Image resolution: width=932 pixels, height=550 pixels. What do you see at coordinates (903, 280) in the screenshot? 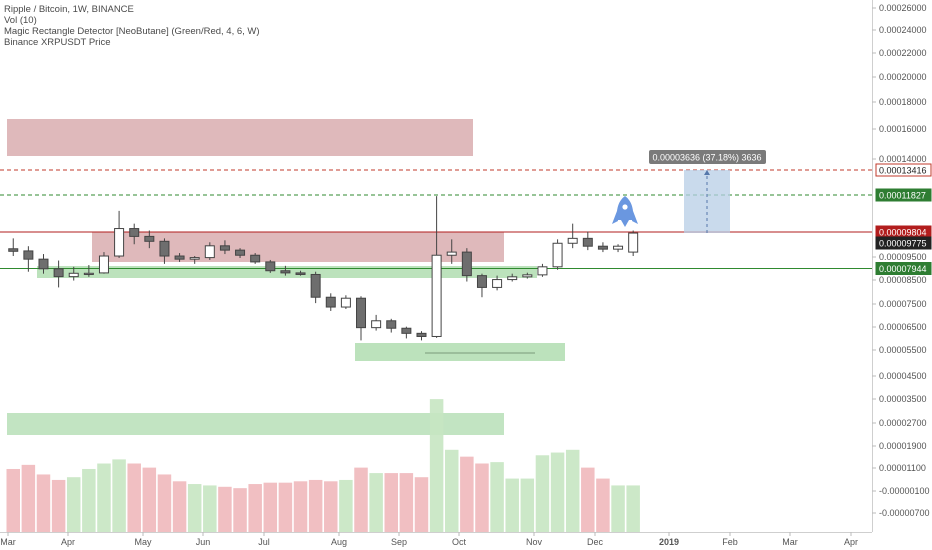
I see `y-tick-label: 0.00008500` at bounding box center [903, 280].